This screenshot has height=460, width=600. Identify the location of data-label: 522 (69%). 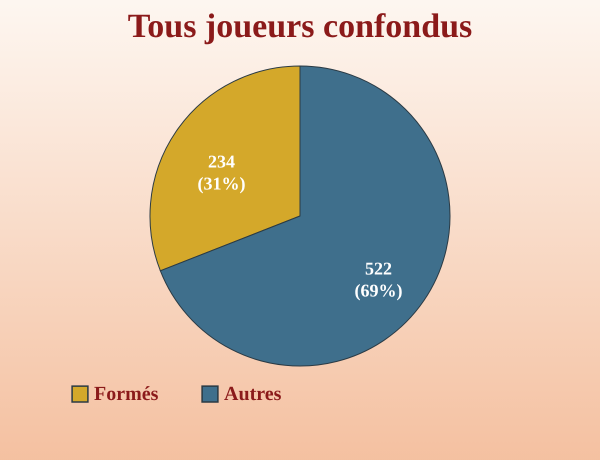
(378, 279).